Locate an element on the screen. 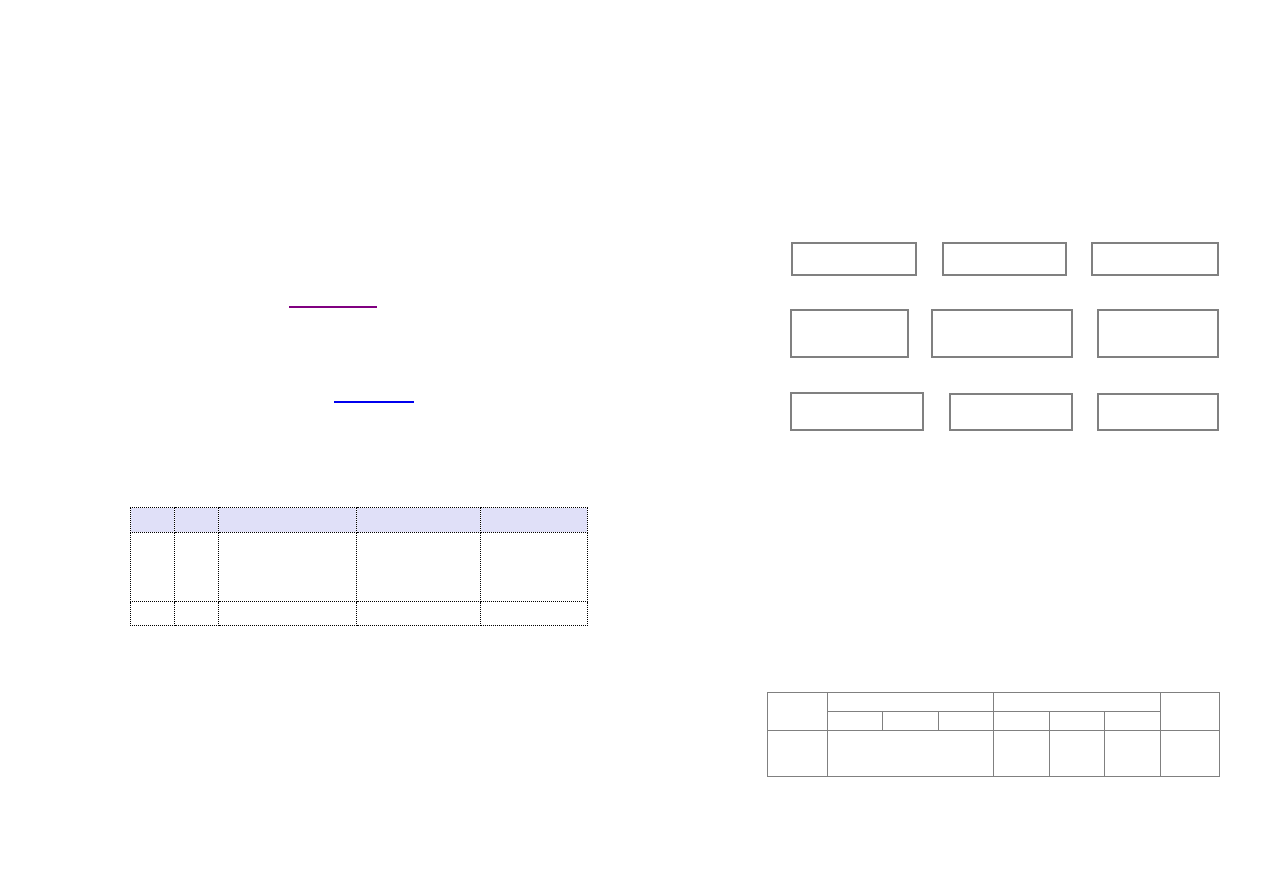 The width and height of the screenshot is (1262, 893). link-underline is located at coordinates (374, 402).